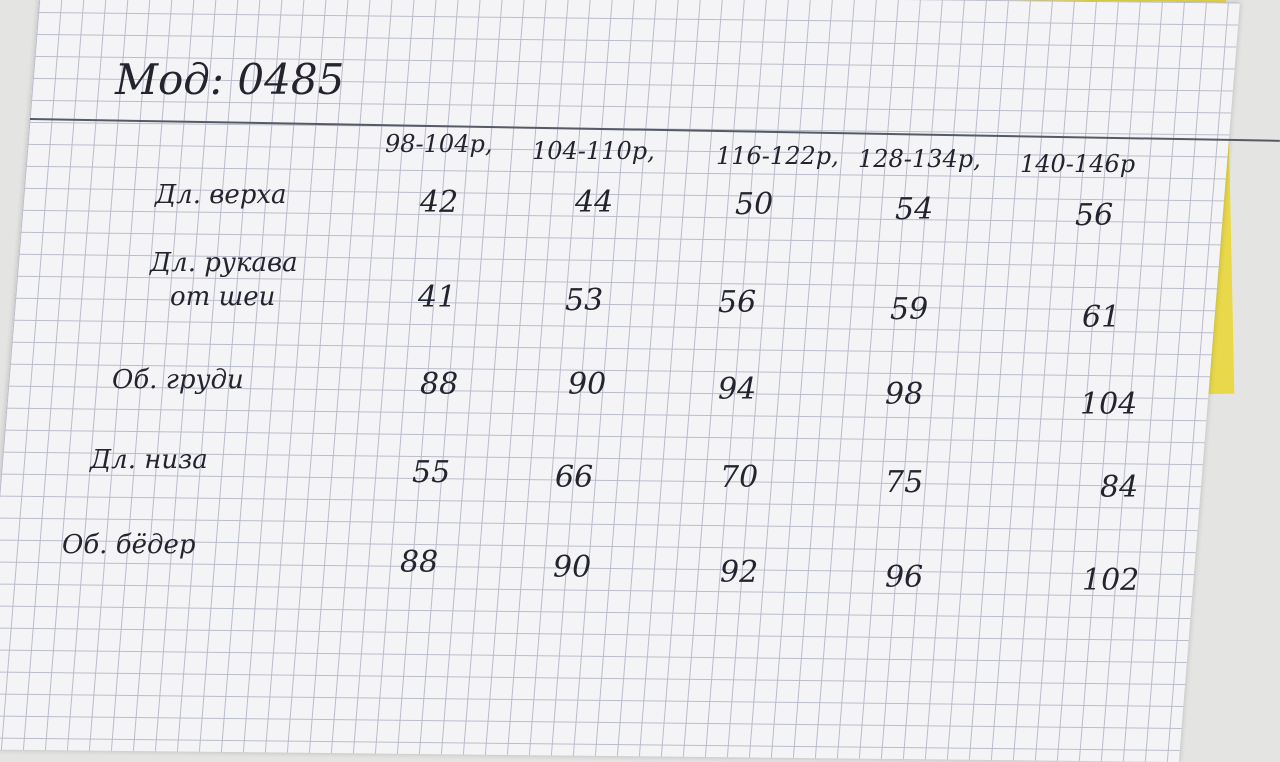  What do you see at coordinates (129, 545) in the screenshot?
I see `row-label: Об. бёдер` at bounding box center [129, 545].